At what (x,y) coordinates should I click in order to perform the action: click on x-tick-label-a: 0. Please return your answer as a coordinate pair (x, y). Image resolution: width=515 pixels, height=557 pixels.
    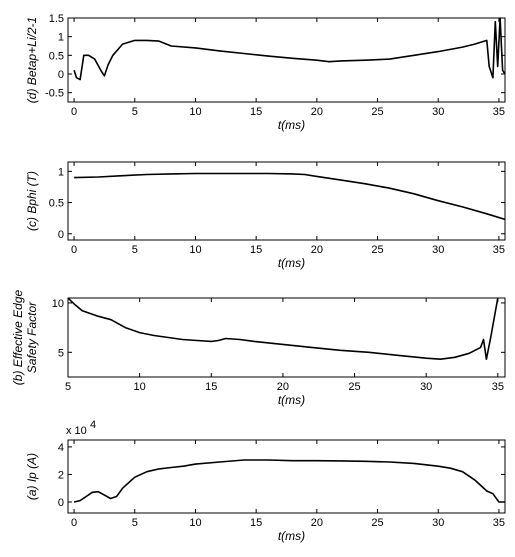
    Looking at the image, I should click on (74, 523).